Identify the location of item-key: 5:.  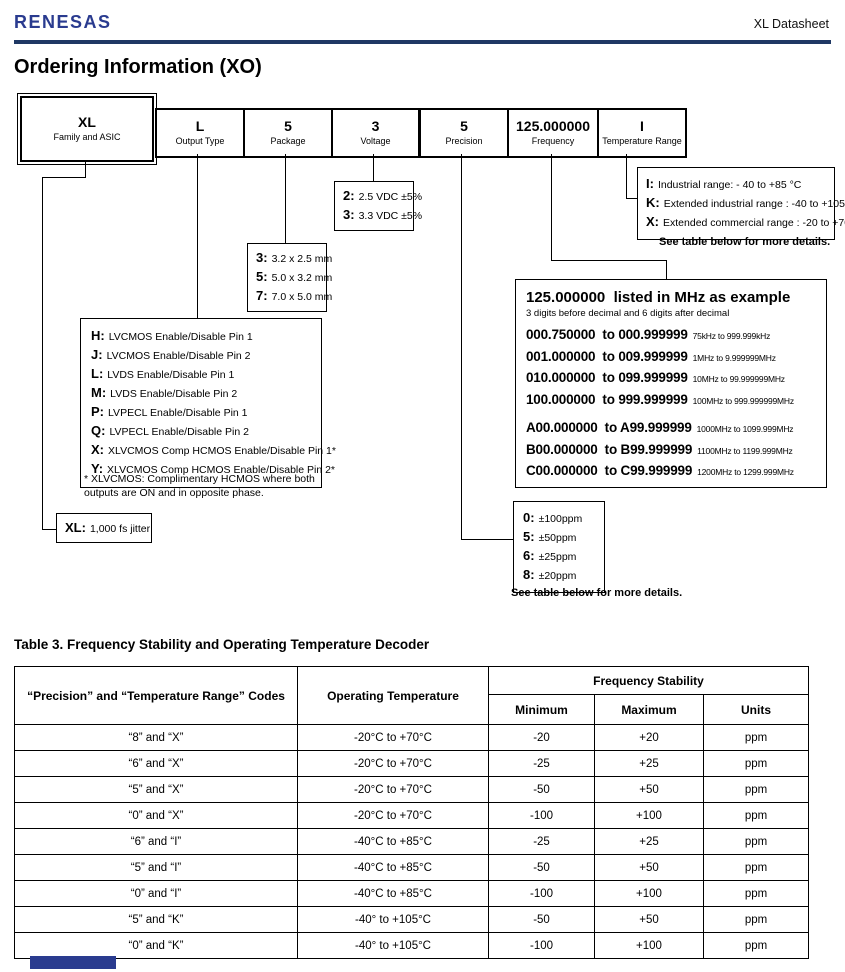
(262, 276).